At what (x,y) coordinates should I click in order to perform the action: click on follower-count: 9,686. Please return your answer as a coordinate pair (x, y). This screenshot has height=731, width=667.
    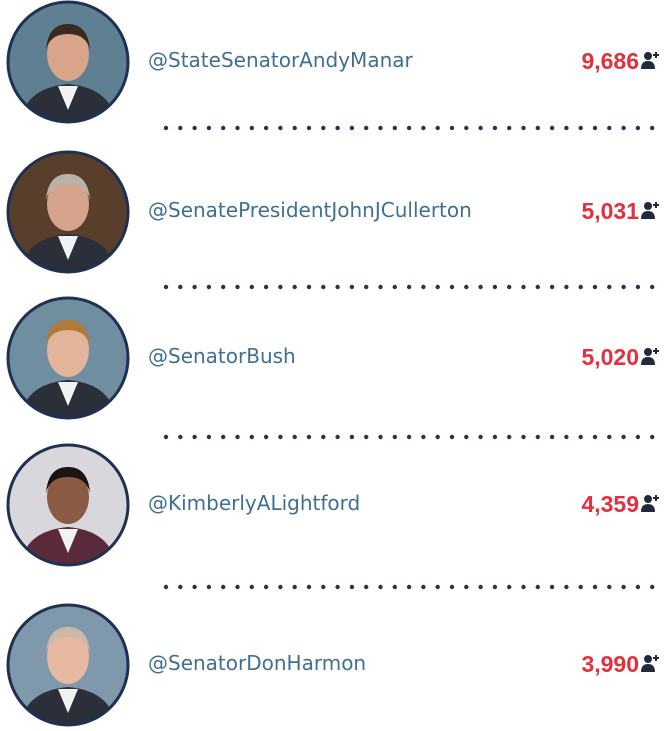
    Looking at the image, I should click on (610, 61).